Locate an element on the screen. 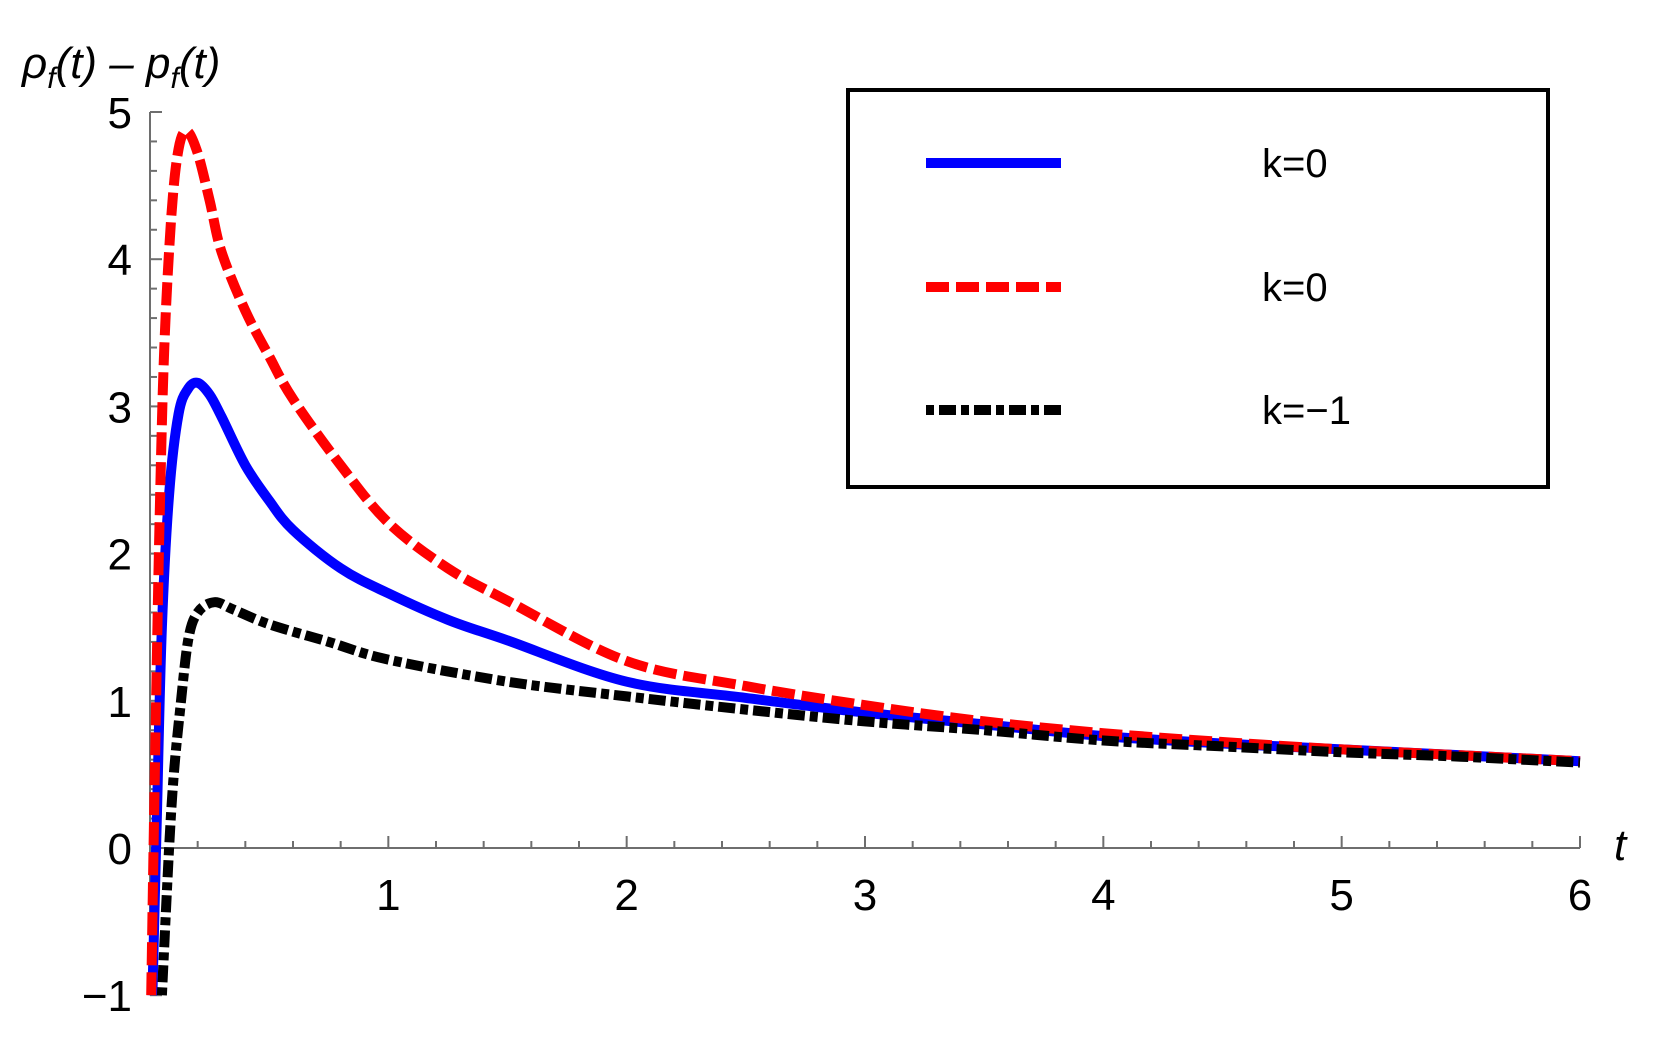  y-tick-label: 2 is located at coordinates (120, 555).